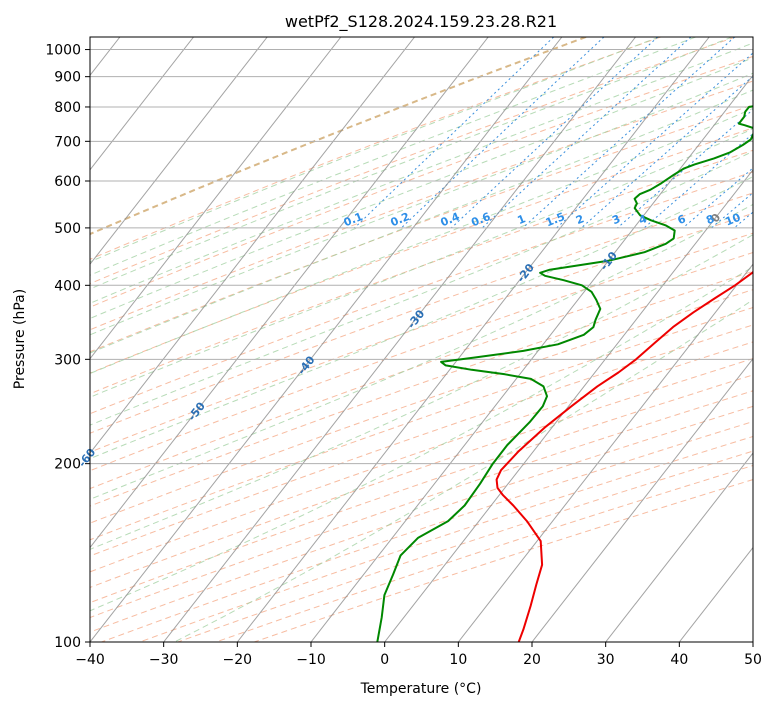 Image resolution: width=775 pixels, height=708 pixels. Describe the element at coordinates (311, 660) in the screenshot. I see `x-tick-label: −10` at that location.